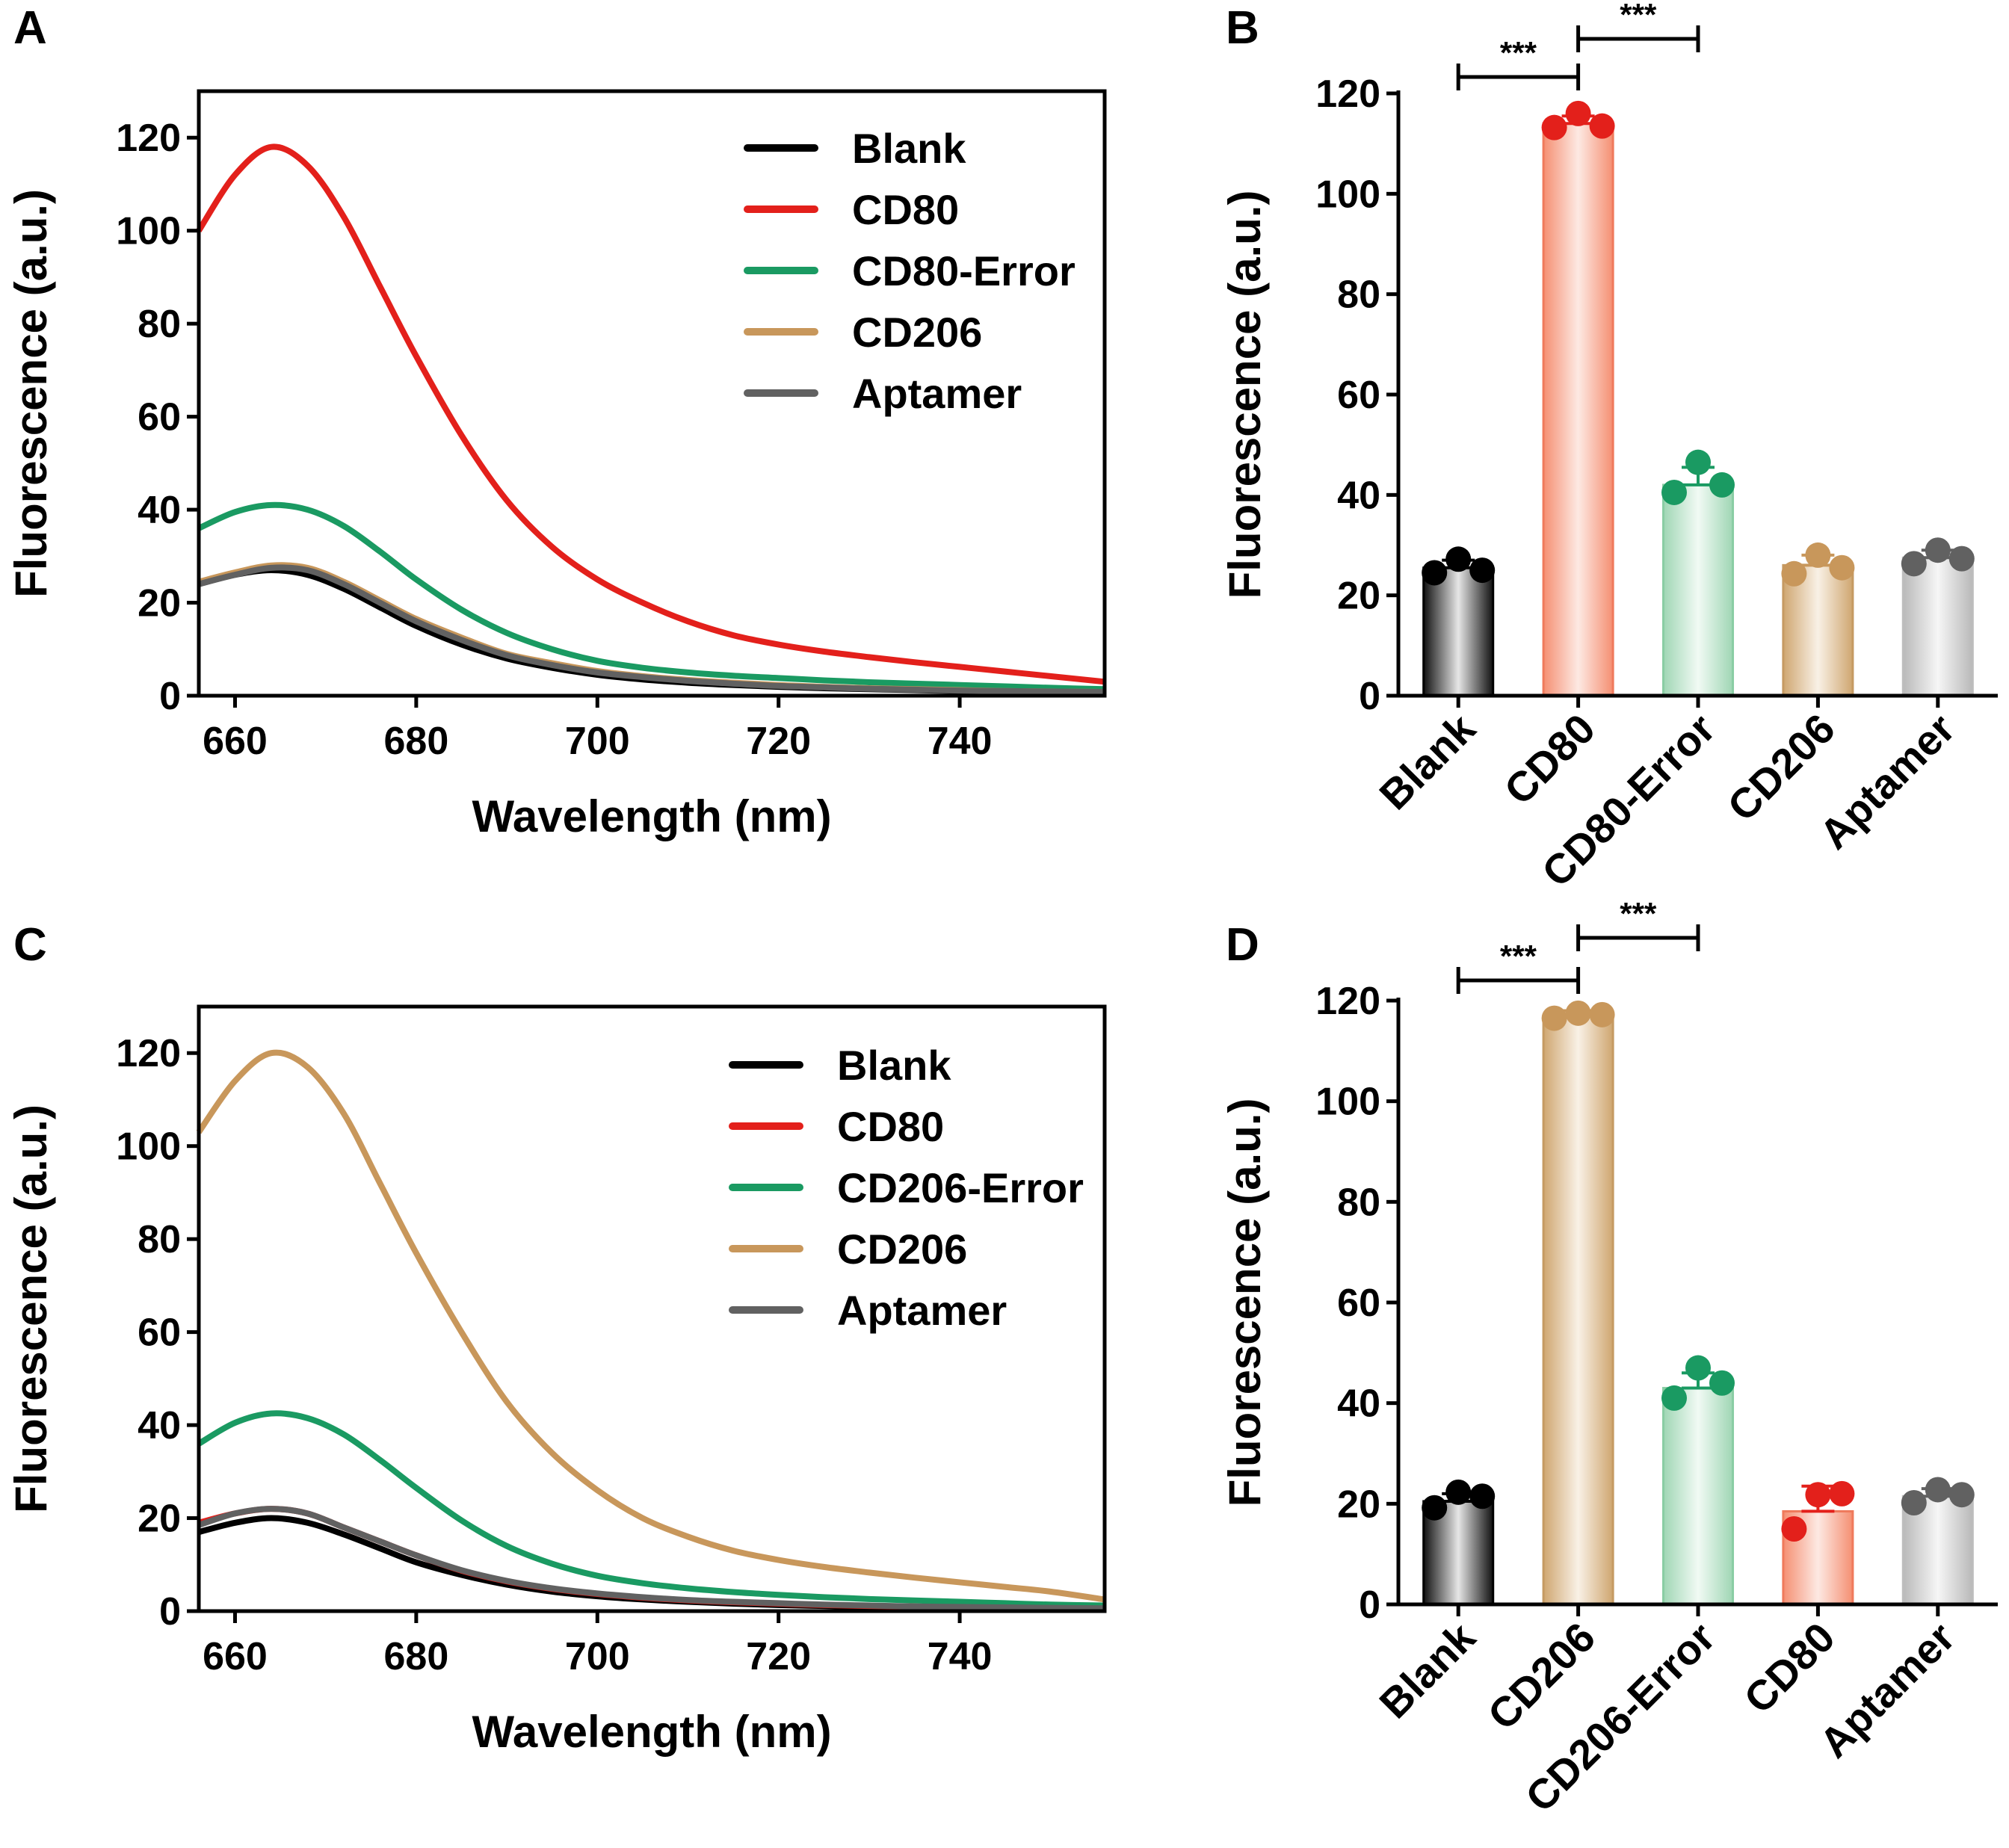  What do you see at coordinates (1698, 1496) in the screenshot?
I see `bar-cd206-error` at bounding box center [1698, 1496].